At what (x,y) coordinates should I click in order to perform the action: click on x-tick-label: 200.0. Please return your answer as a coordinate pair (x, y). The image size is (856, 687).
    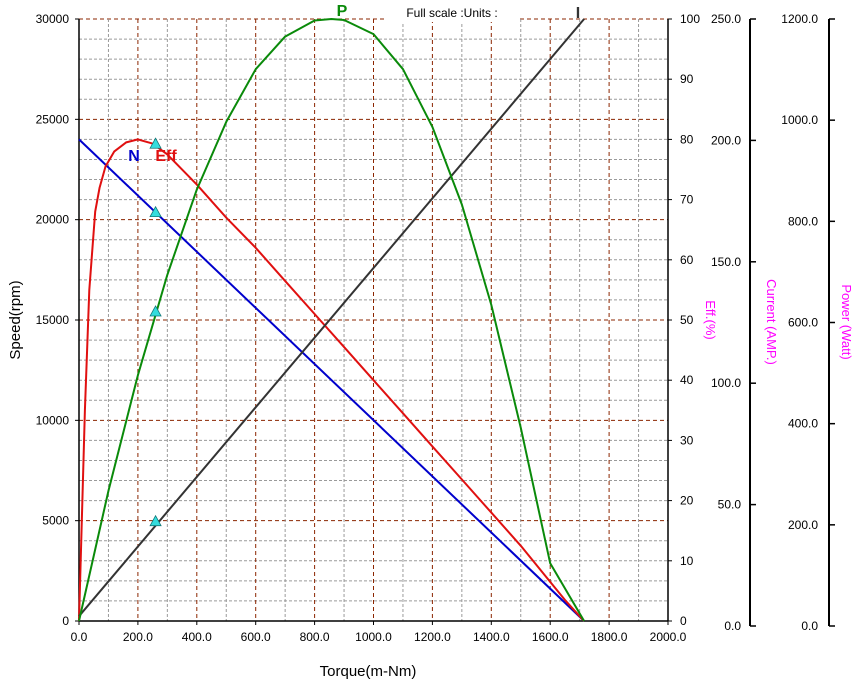
    Looking at the image, I should click on (138, 637).